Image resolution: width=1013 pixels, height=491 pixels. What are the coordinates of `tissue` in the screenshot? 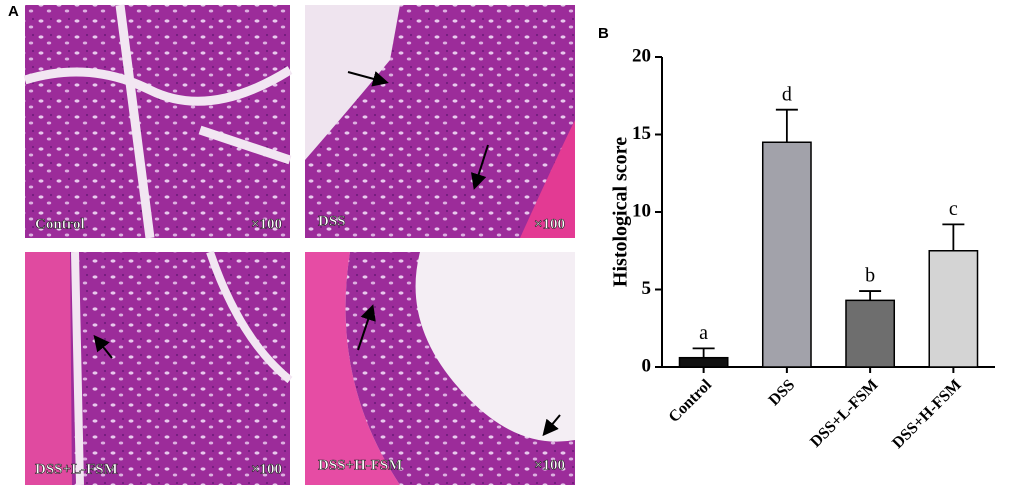 It's located at (460, 368).